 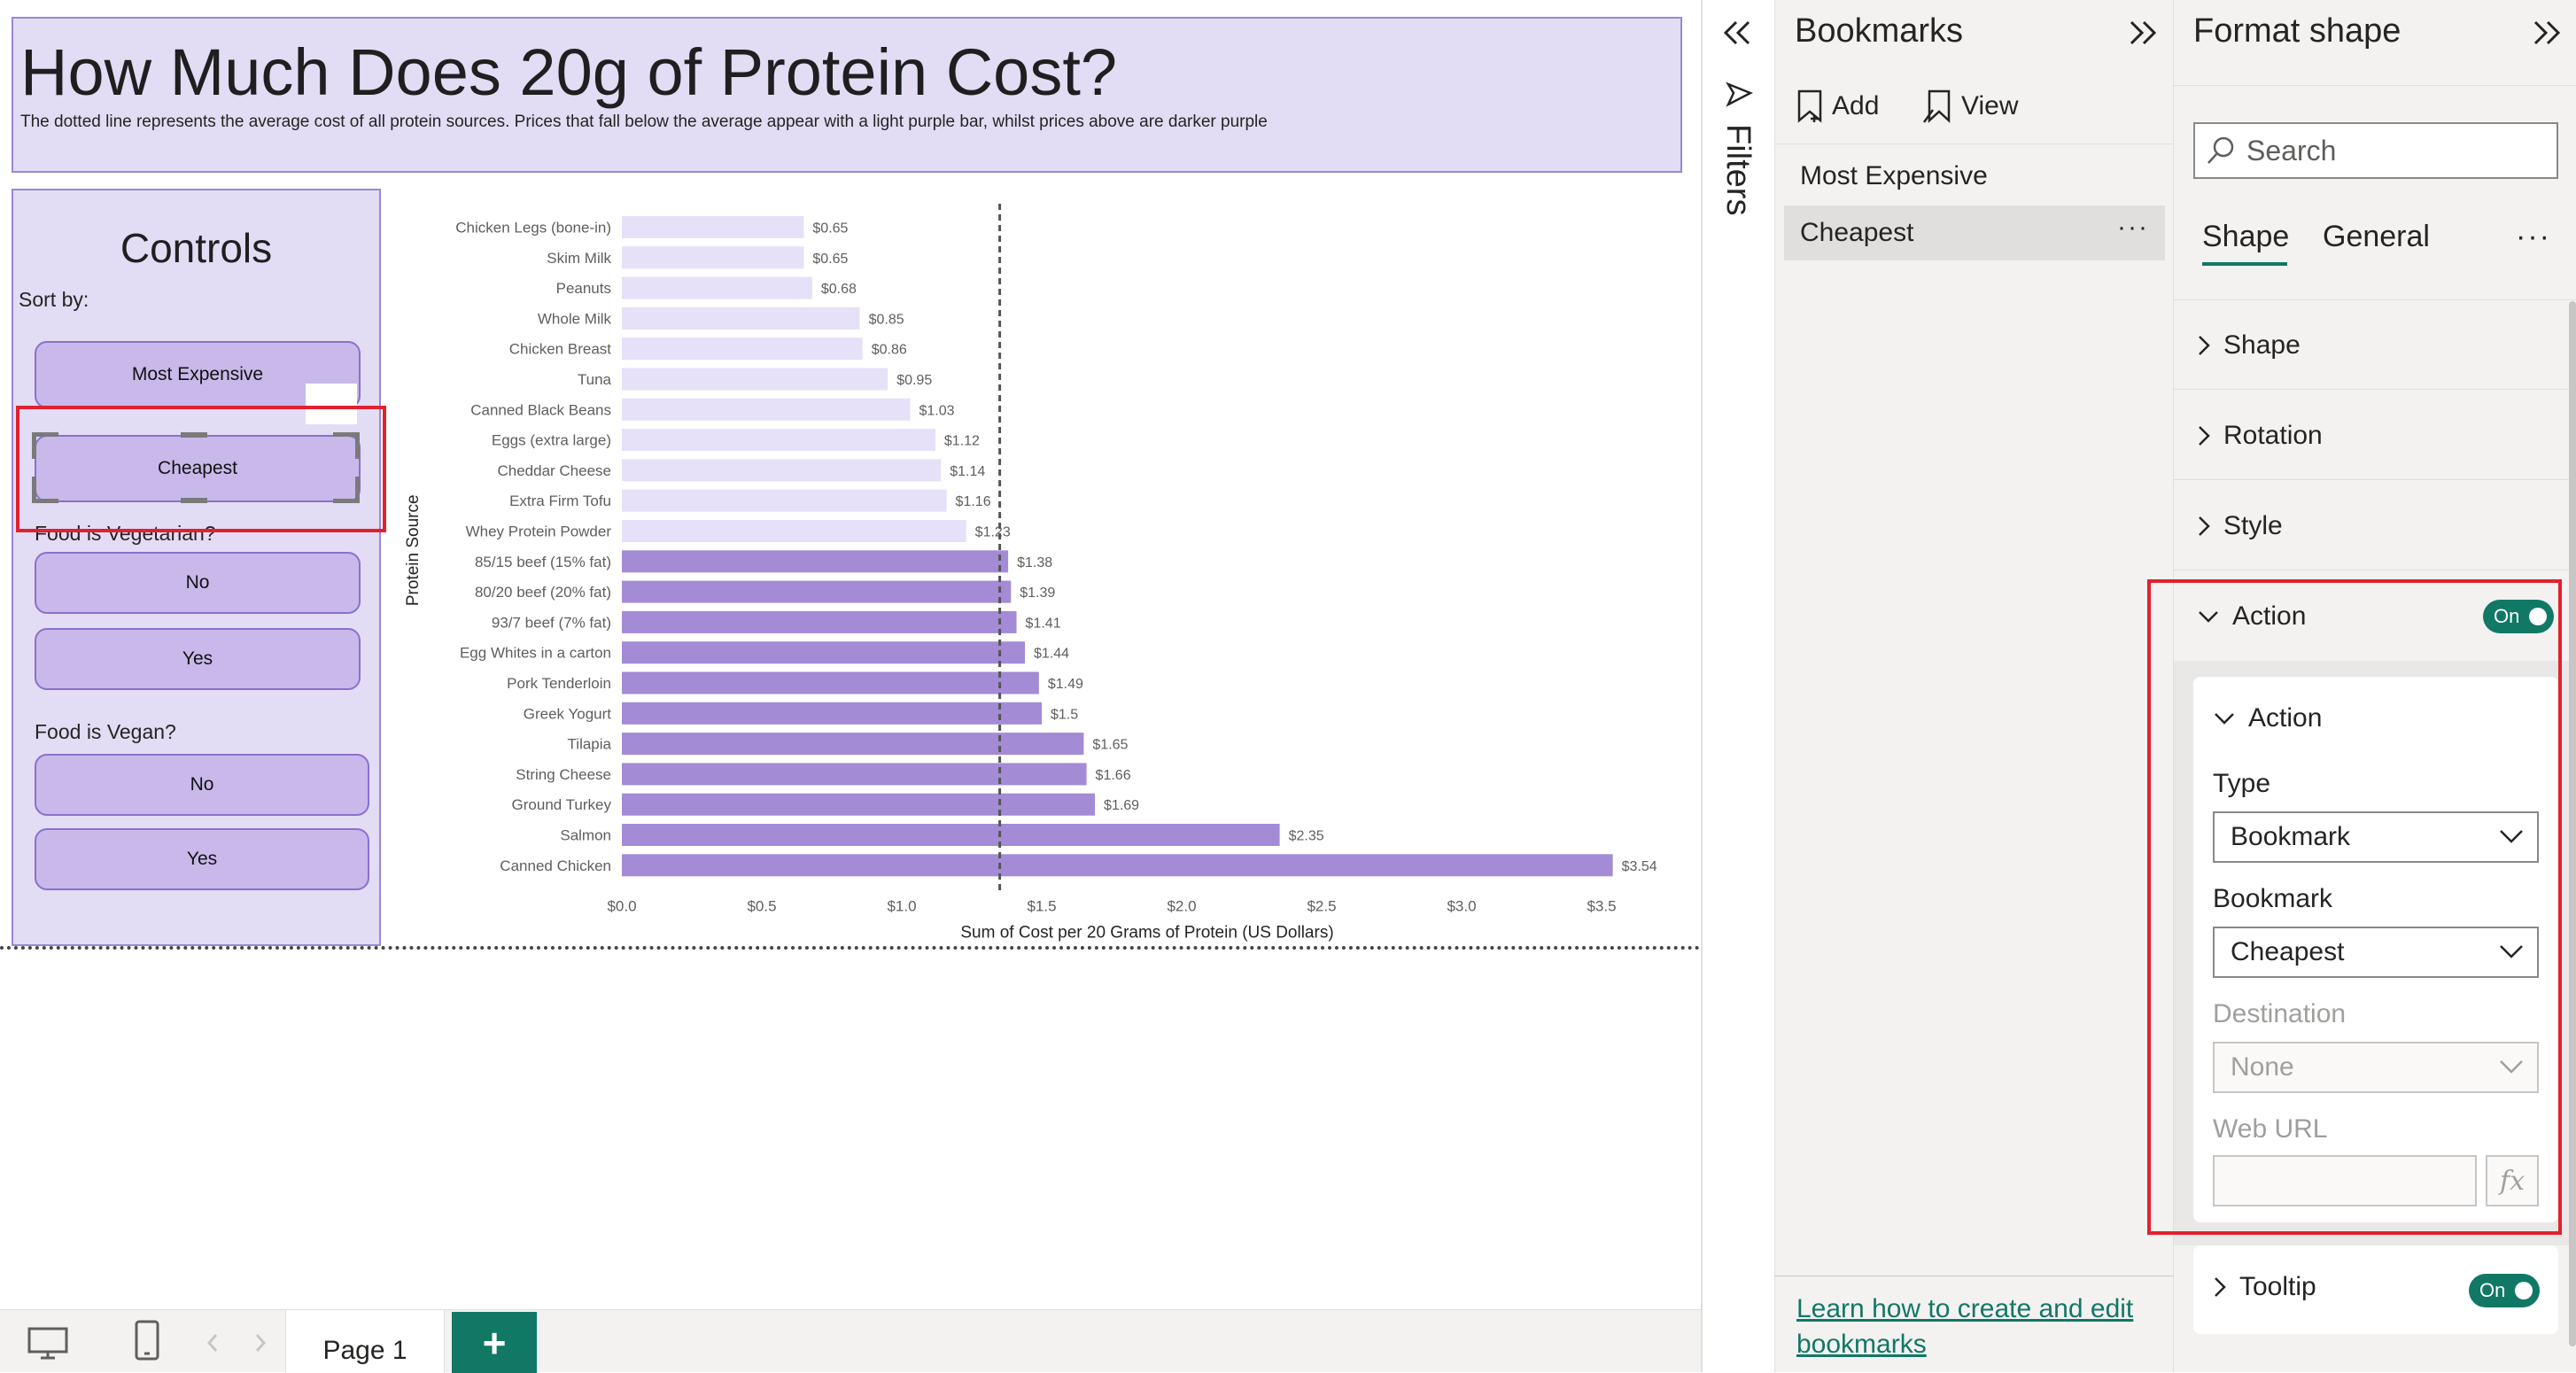 What do you see at coordinates (147, 1341) in the screenshot?
I see `mobile-view-icon` at bounding box center [147, 1341].